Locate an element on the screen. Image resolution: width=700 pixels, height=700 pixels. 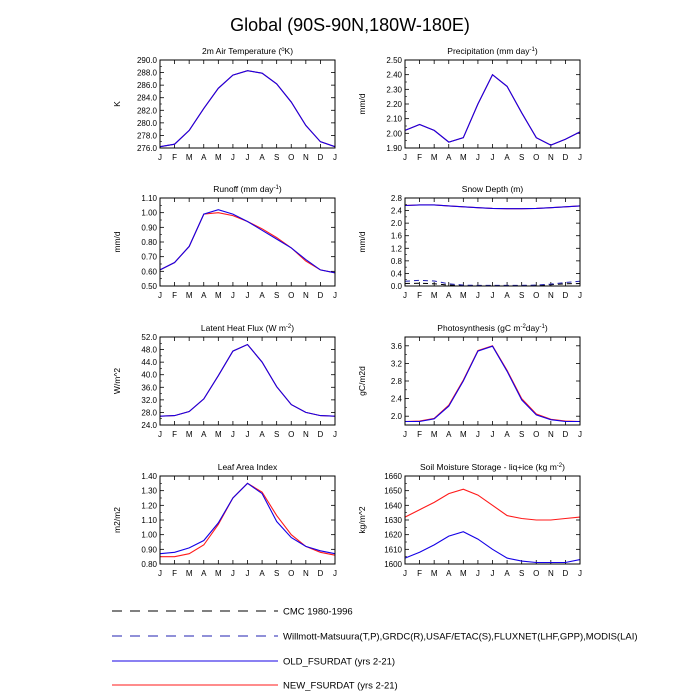
y-tick-label: 1650 is located at coordinates (393, 491).